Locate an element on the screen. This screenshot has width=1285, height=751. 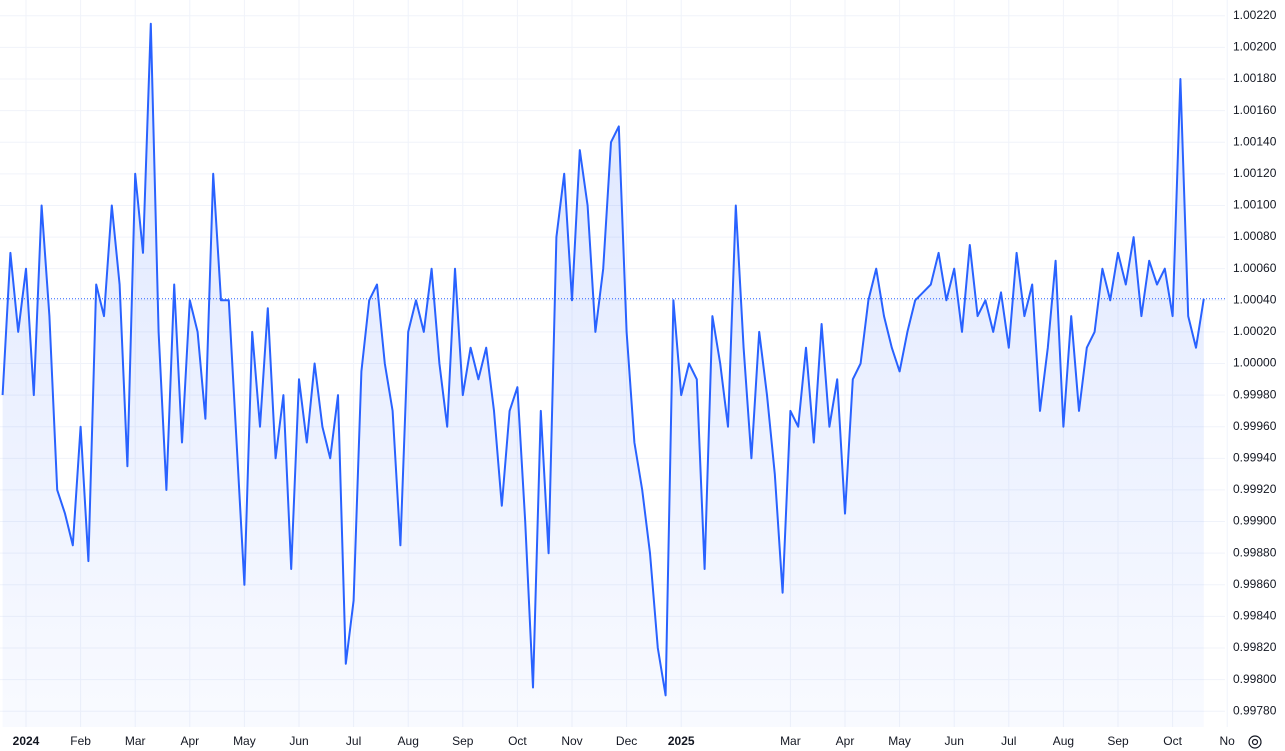
y-tick-label: 1.00140 is located at coordinates (1255, 141).